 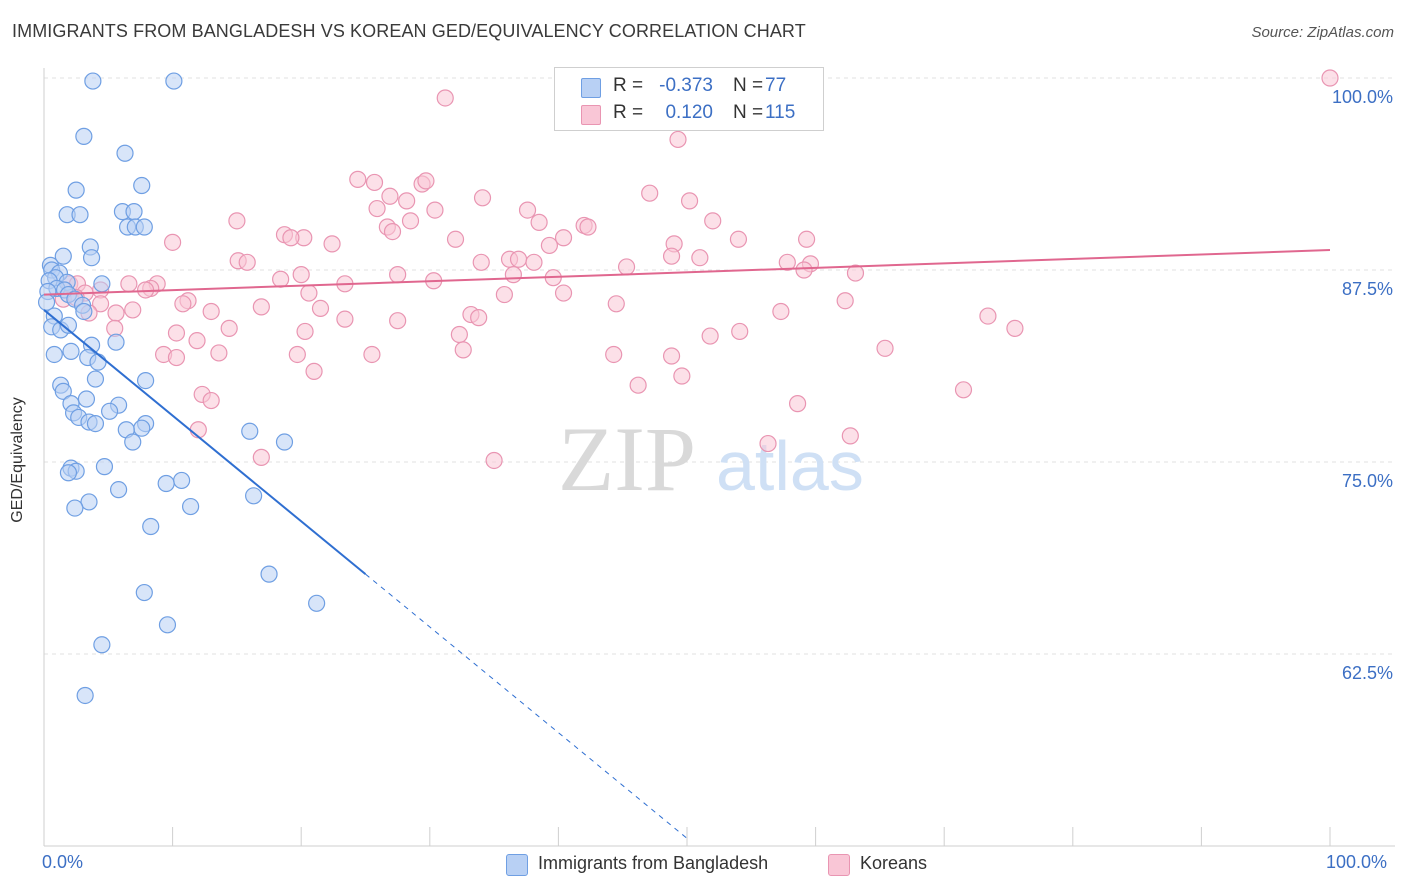 What do you see at coordinates (63, 862) in the screenshot?
I see `x-tick-label-min: 0.0%` at bounding box center [63, 862].